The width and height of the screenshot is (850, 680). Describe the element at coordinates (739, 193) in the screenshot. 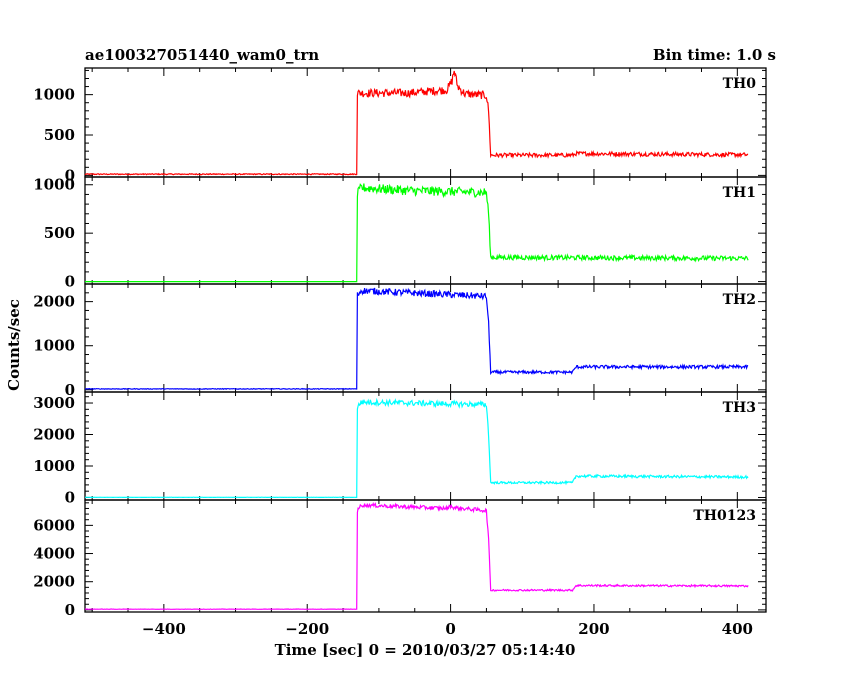

I see `series-label: TH1` at that location.